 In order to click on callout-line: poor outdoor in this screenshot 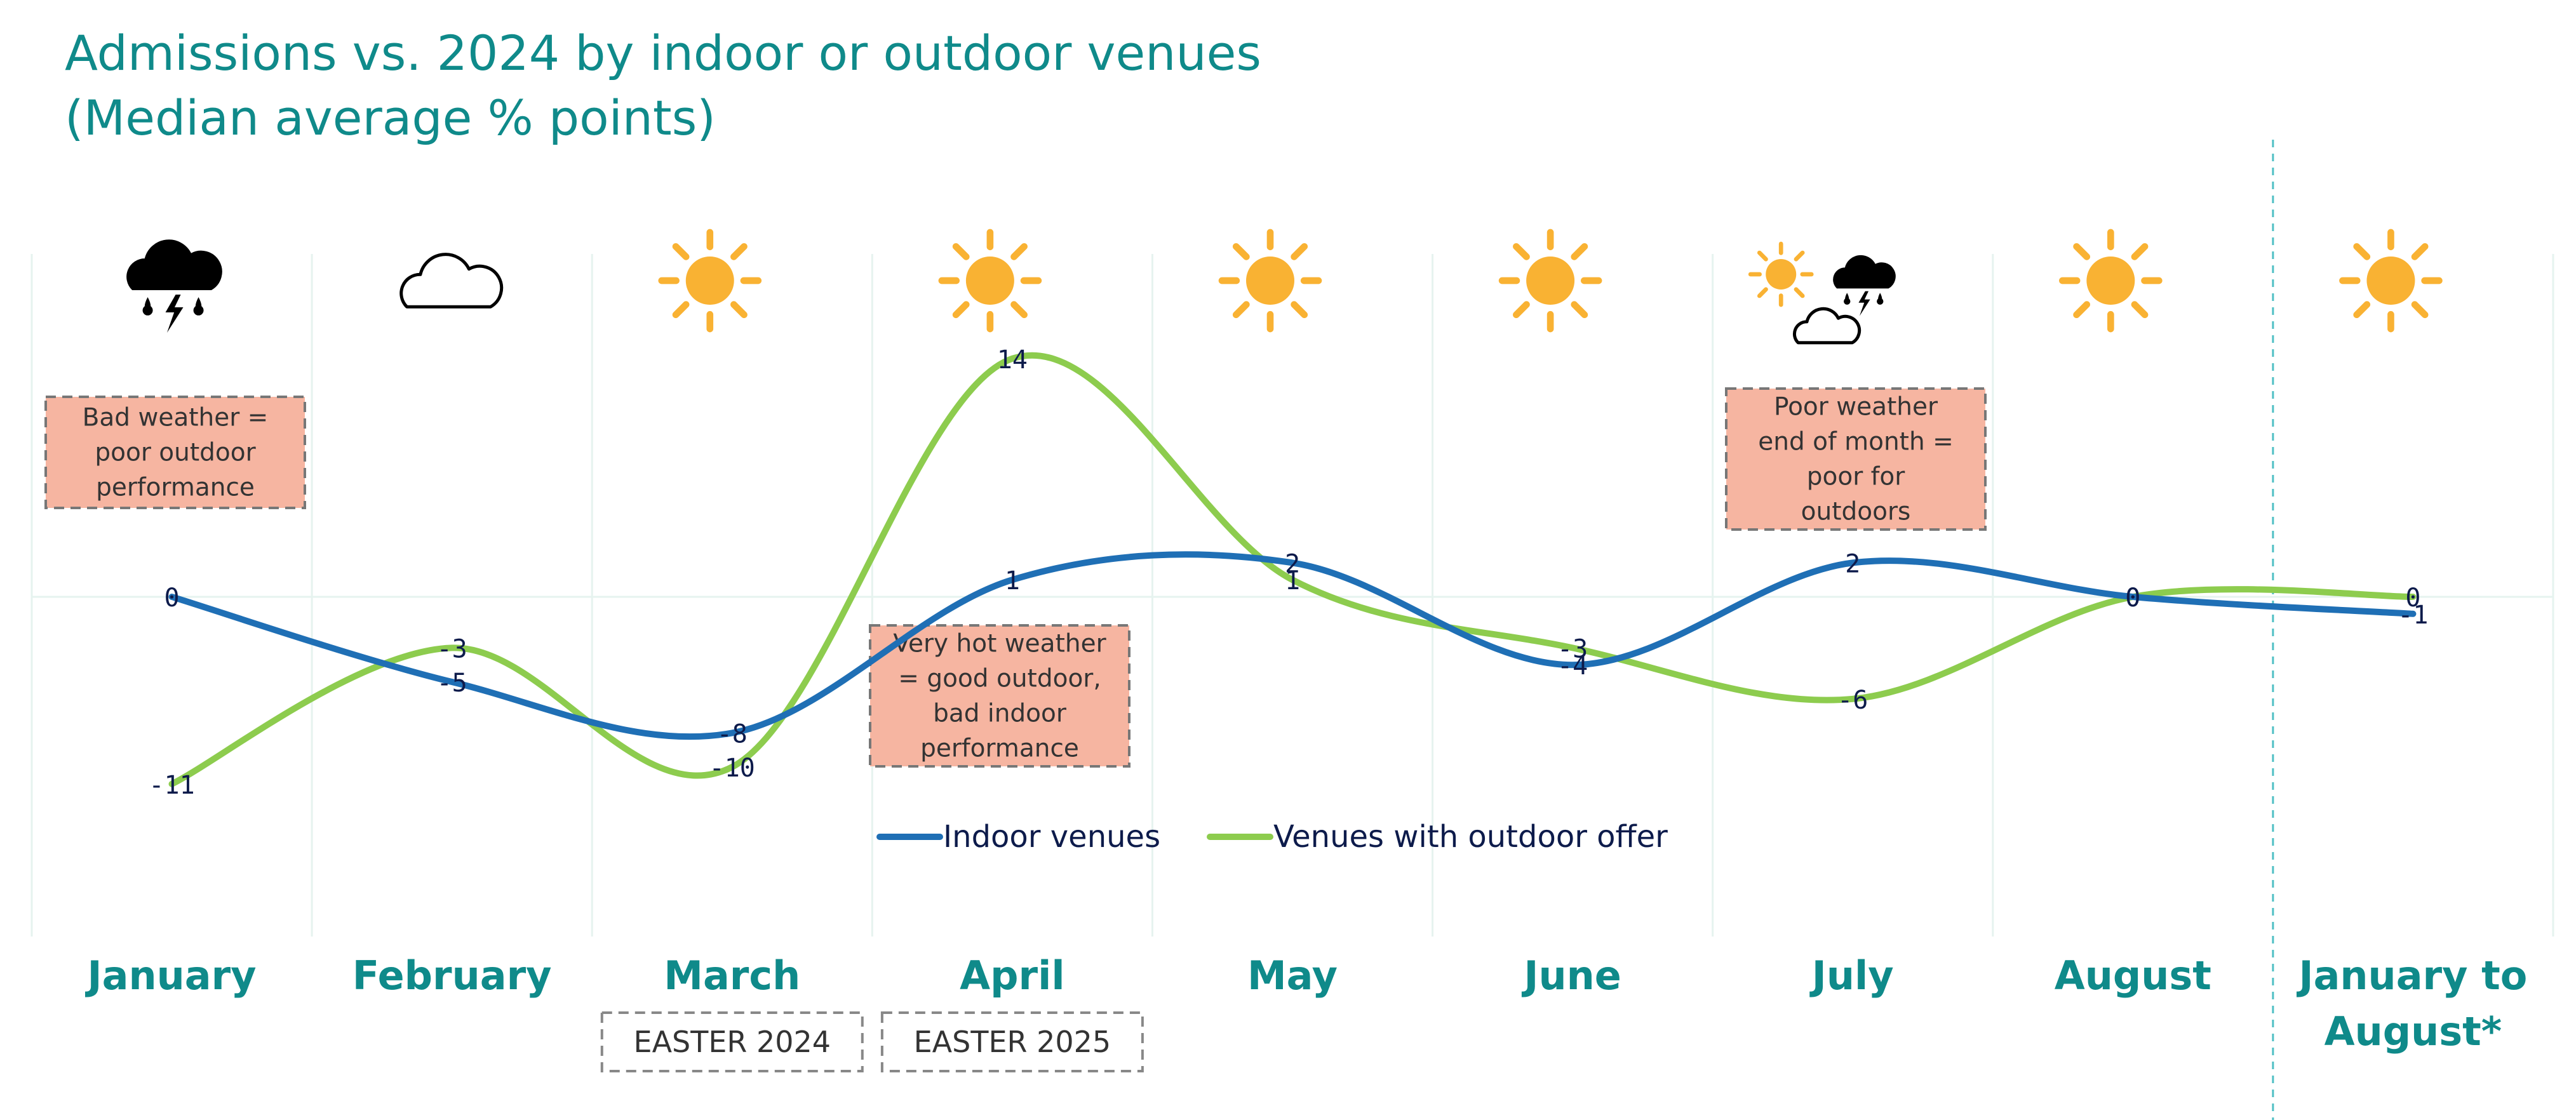, I will do `click(175, 453)`.